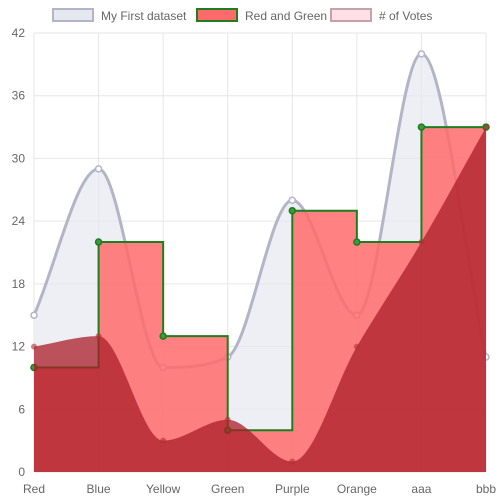  Describe the element at coordinates (163, 336) in the screenshot. I see `point-red-and-green-yellow` at that location.